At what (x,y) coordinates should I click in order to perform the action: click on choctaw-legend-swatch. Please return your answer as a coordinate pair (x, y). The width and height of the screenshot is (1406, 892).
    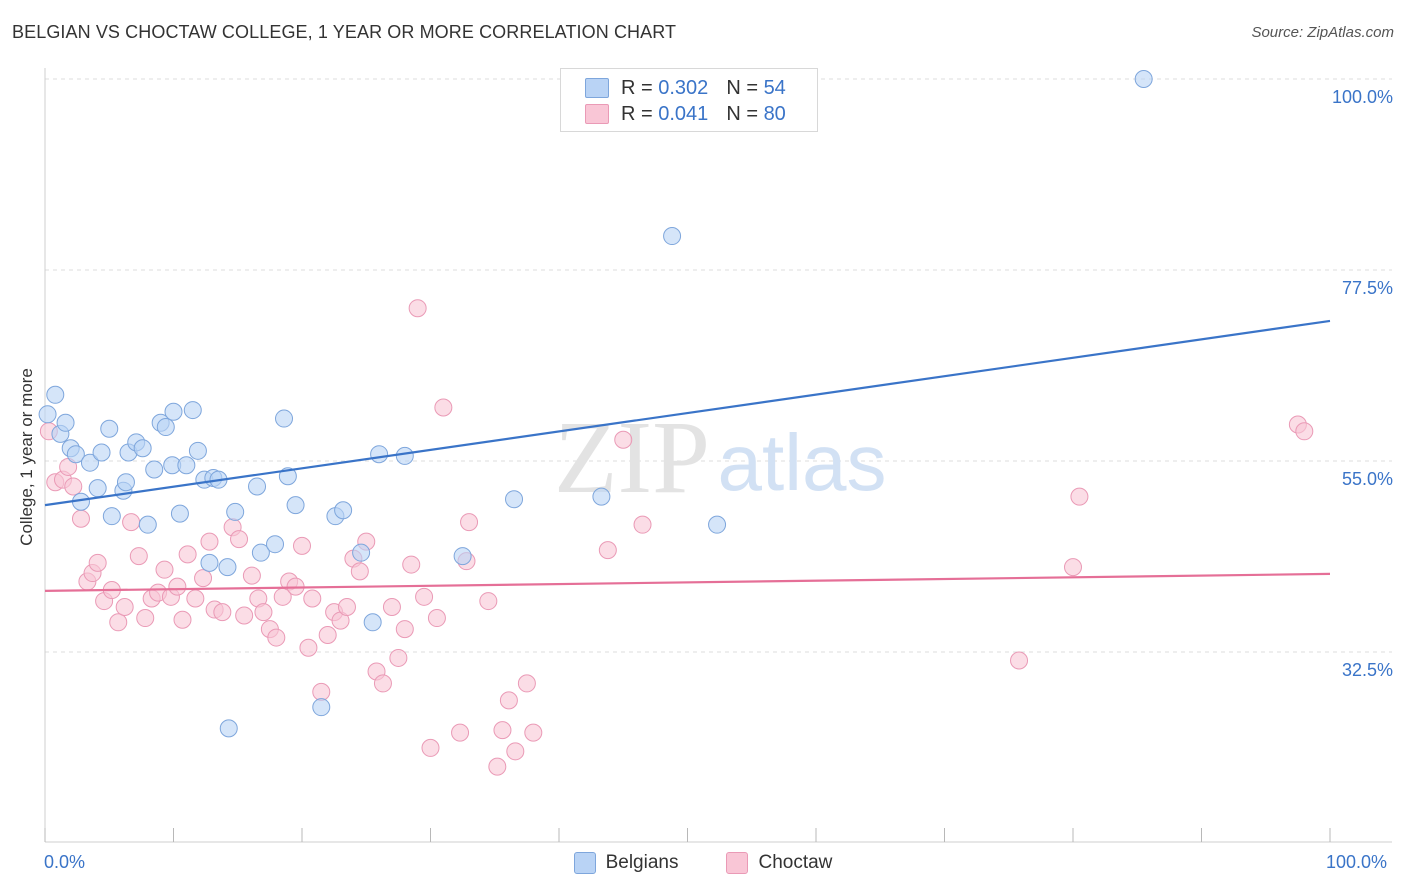
    Looking at the image, I should click on (737, 863).